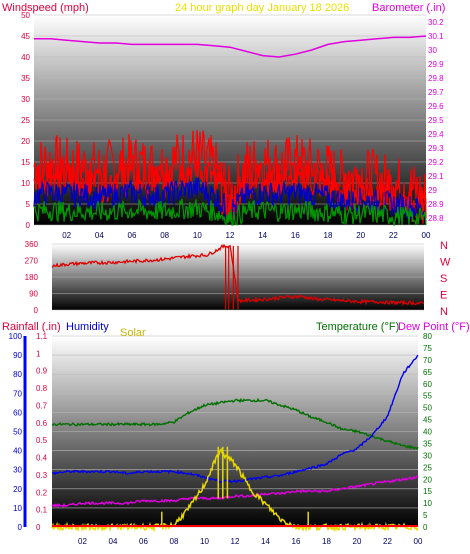 This screenshot has width=470, height=554. What do you see at coordinates (25, 99) in the screenshot?
I see `wind-axis-tick: 30` at bounding box center [25, 99].